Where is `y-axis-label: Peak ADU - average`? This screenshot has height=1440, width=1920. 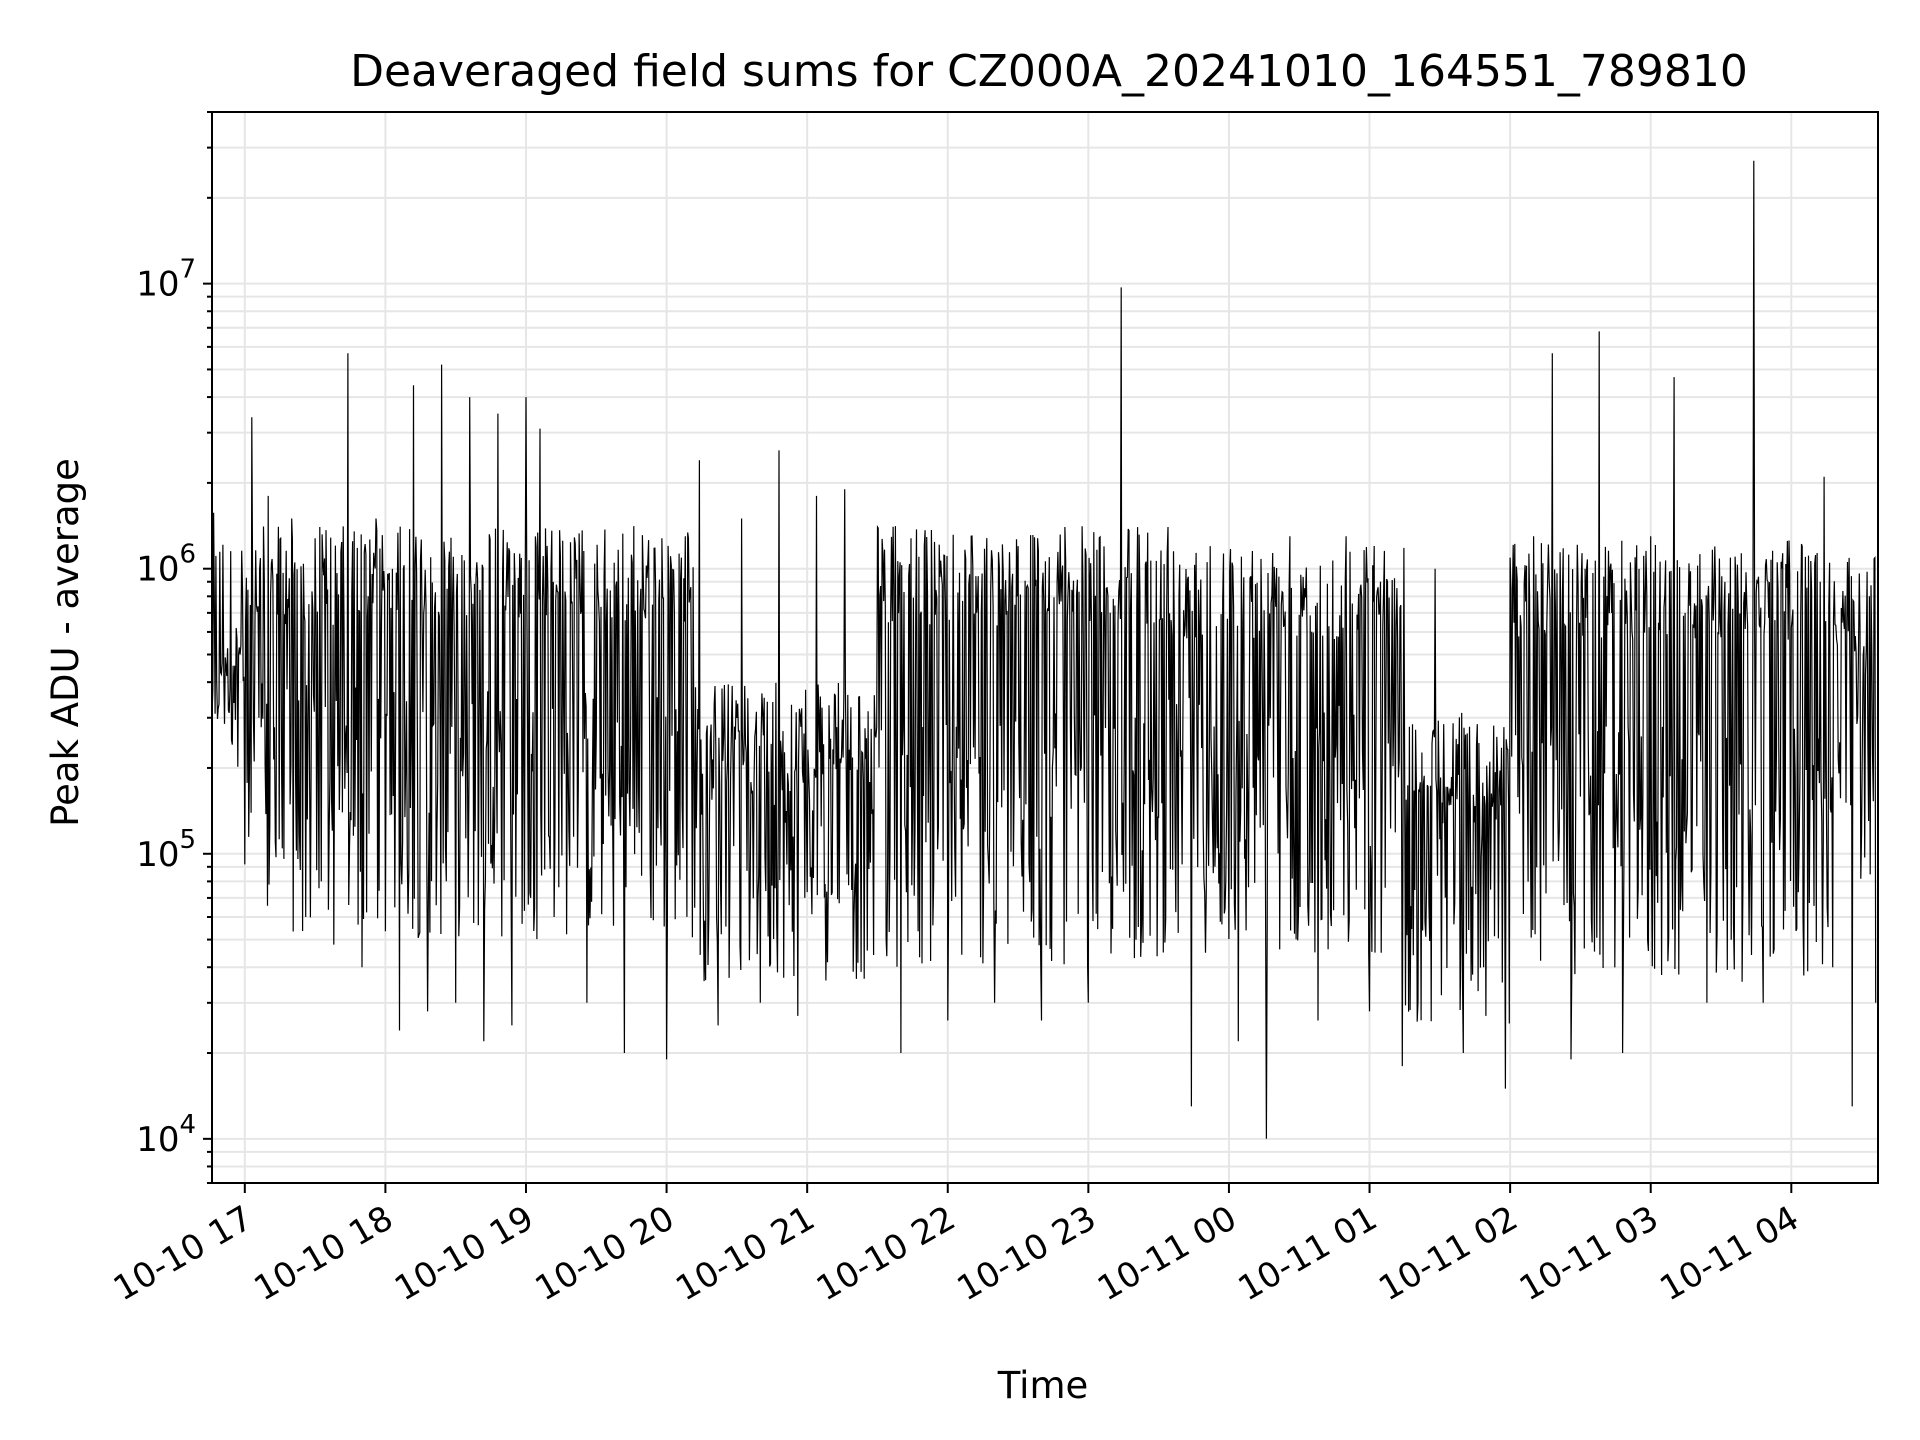
y-axis-label: Peak ADU - average is located at coordinates (65, 642).